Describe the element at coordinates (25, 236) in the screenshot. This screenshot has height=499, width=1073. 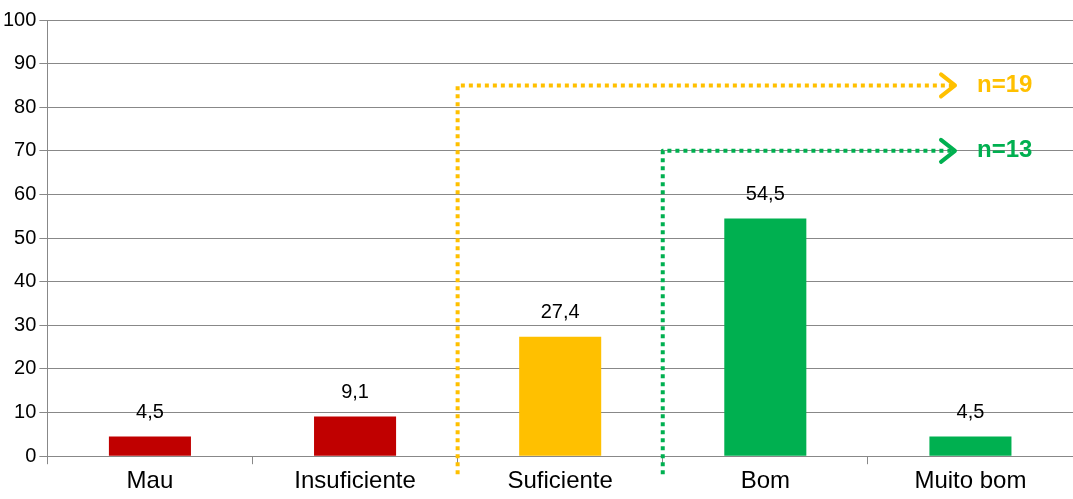
I see `y-tick-label: 50` at that location.